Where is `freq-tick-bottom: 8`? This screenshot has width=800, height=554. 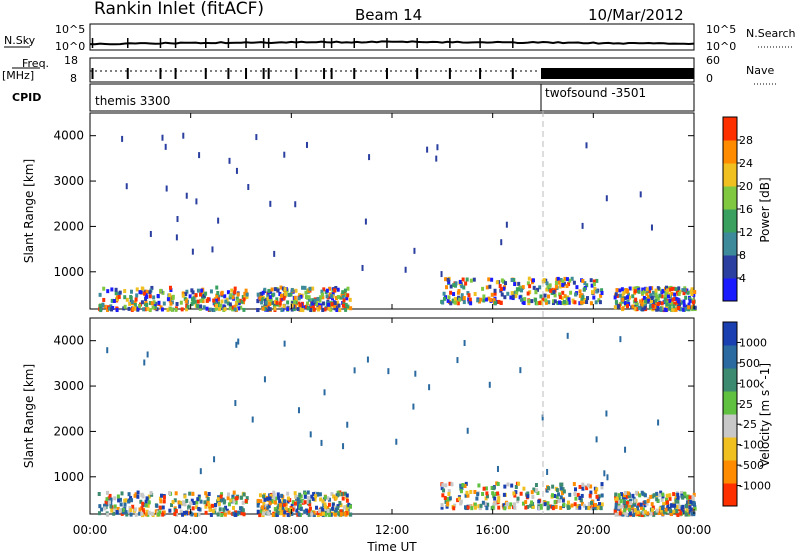 freq-tick-bottom: 8 is located at coordinates (73, 78).